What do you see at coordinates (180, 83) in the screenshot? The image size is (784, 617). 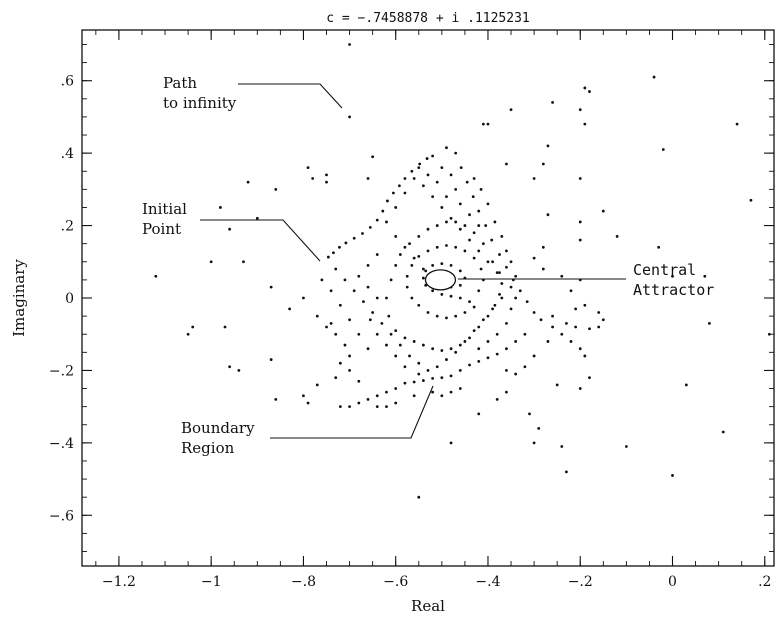 I see `annotation-text: Path` at bounding box center [180, 83].